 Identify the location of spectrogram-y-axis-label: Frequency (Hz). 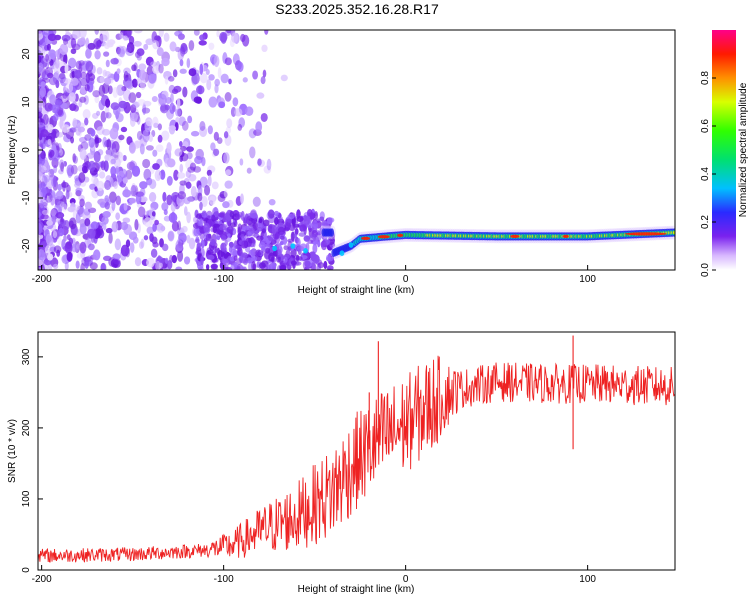
(12, 150).